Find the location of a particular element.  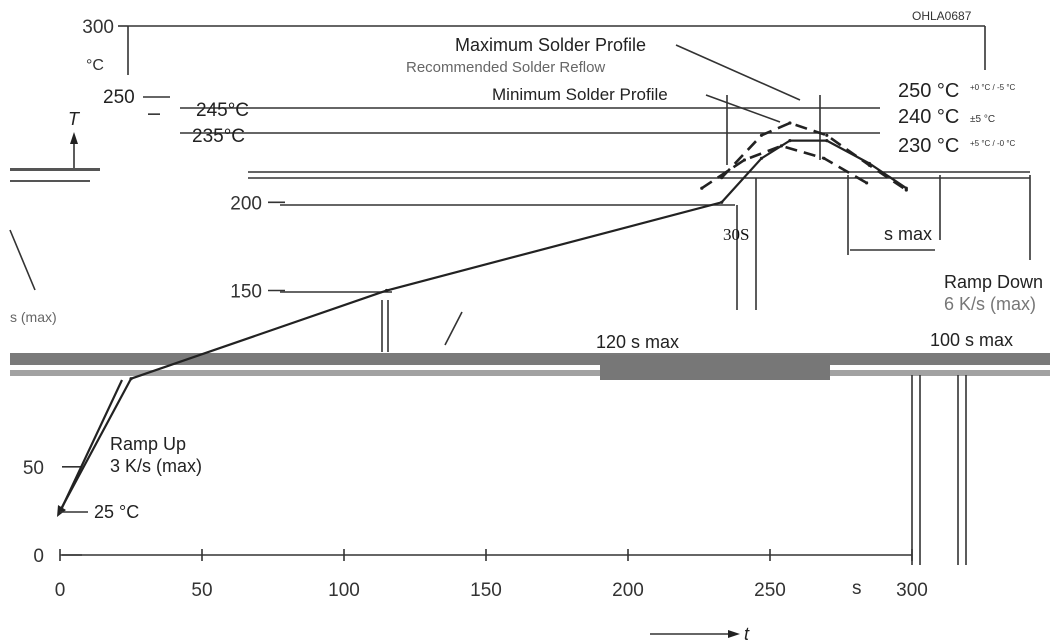

label-100s-max: 100 s max is located at coordinates (971, 340).